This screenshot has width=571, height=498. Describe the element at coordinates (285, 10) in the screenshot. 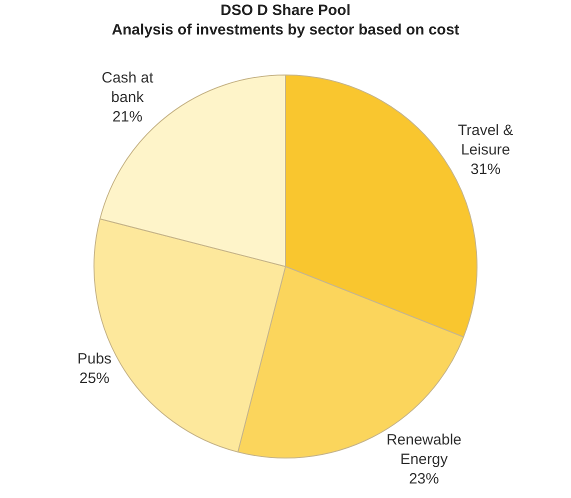

I see `chart-title: DSO D Share Pool` at that location.